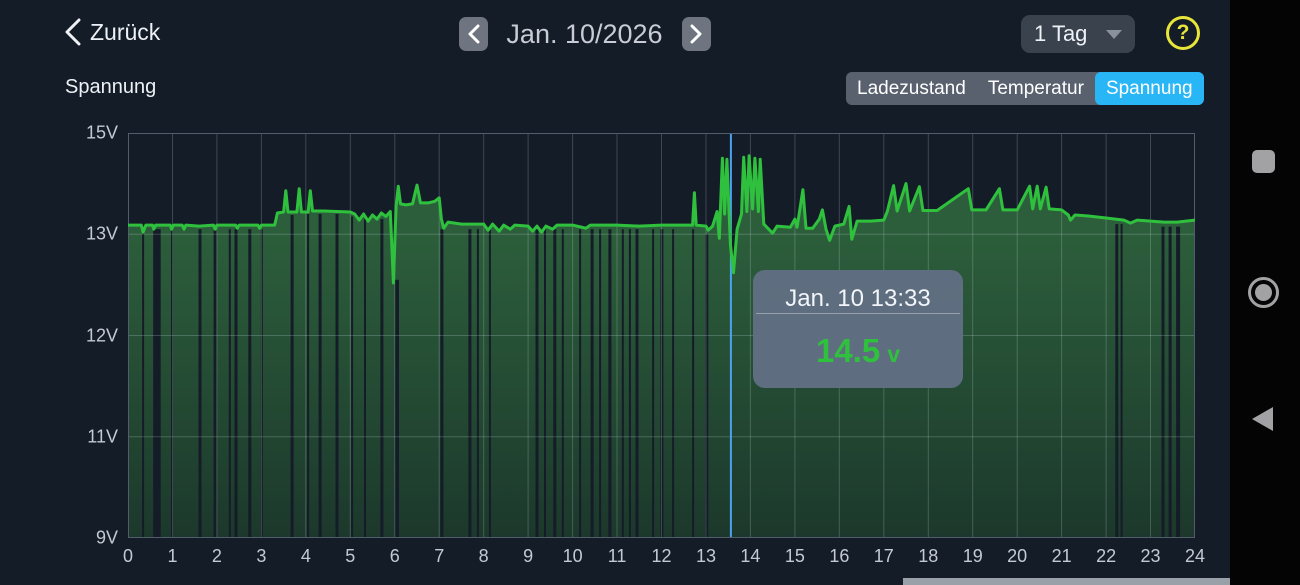  Describe the element at coordinates (261, 556) in the screenshot. I see `x-tick-label: 3` at that location.